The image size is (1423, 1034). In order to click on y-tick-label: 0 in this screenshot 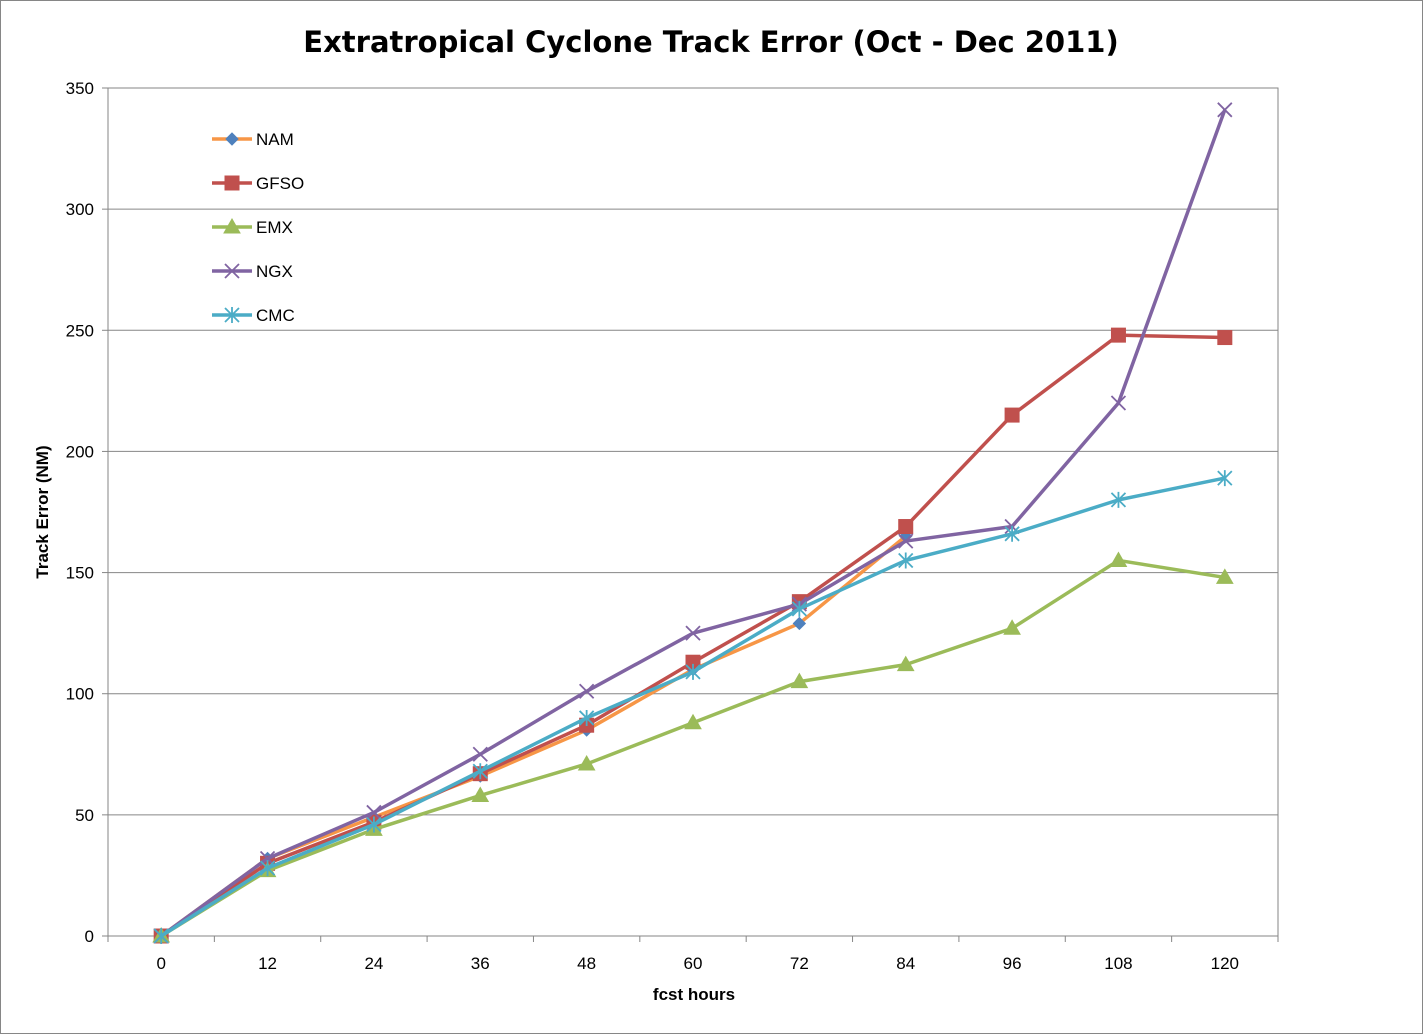, I will do `click(89, 936)`.